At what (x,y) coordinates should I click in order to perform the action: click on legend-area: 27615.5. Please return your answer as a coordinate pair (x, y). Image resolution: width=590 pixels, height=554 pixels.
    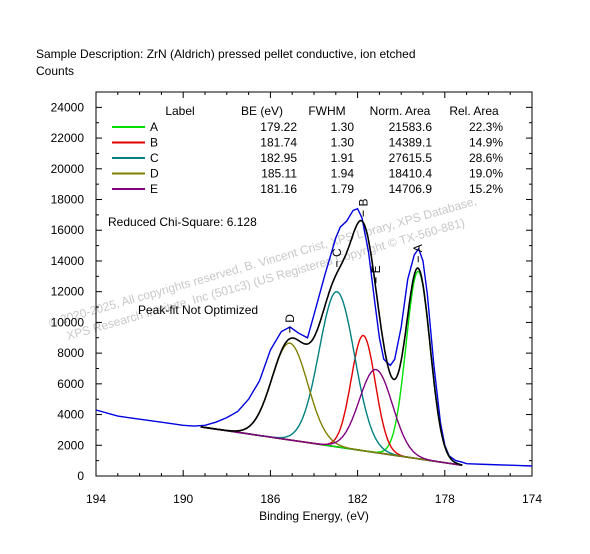
    Looking at the image, I should click on (411, 158).